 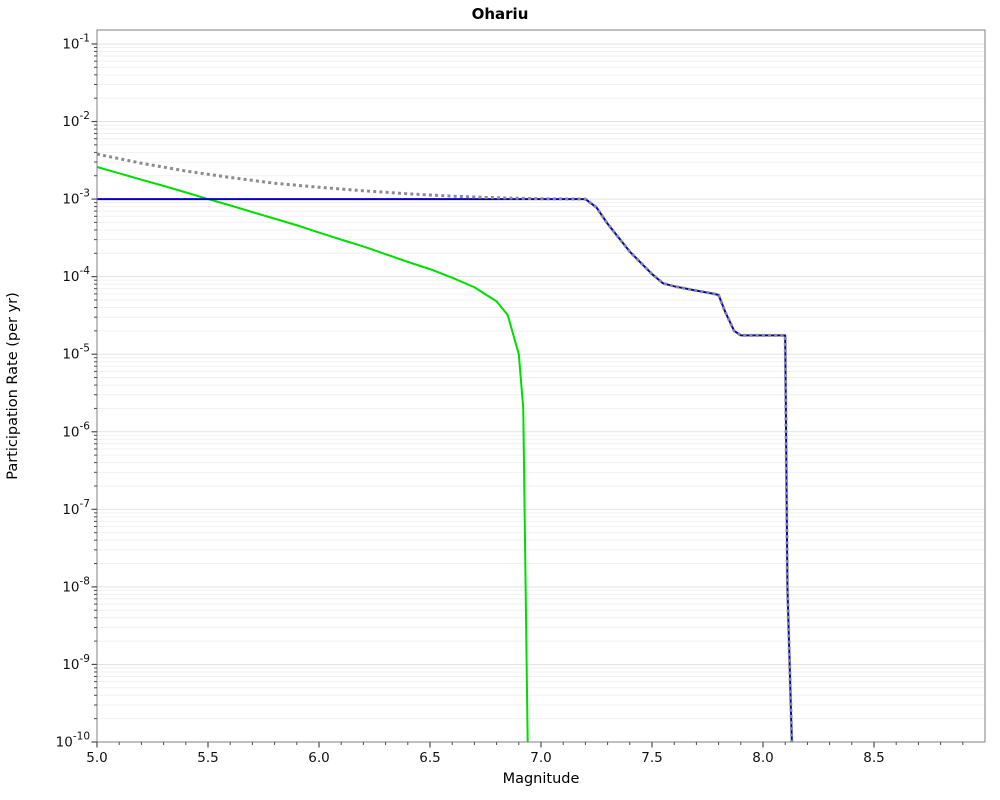 What do you see at coordinates (540, 758) in the screenshot?
I see `x-tick-label: 7.0` at bounding box center [540, 758].